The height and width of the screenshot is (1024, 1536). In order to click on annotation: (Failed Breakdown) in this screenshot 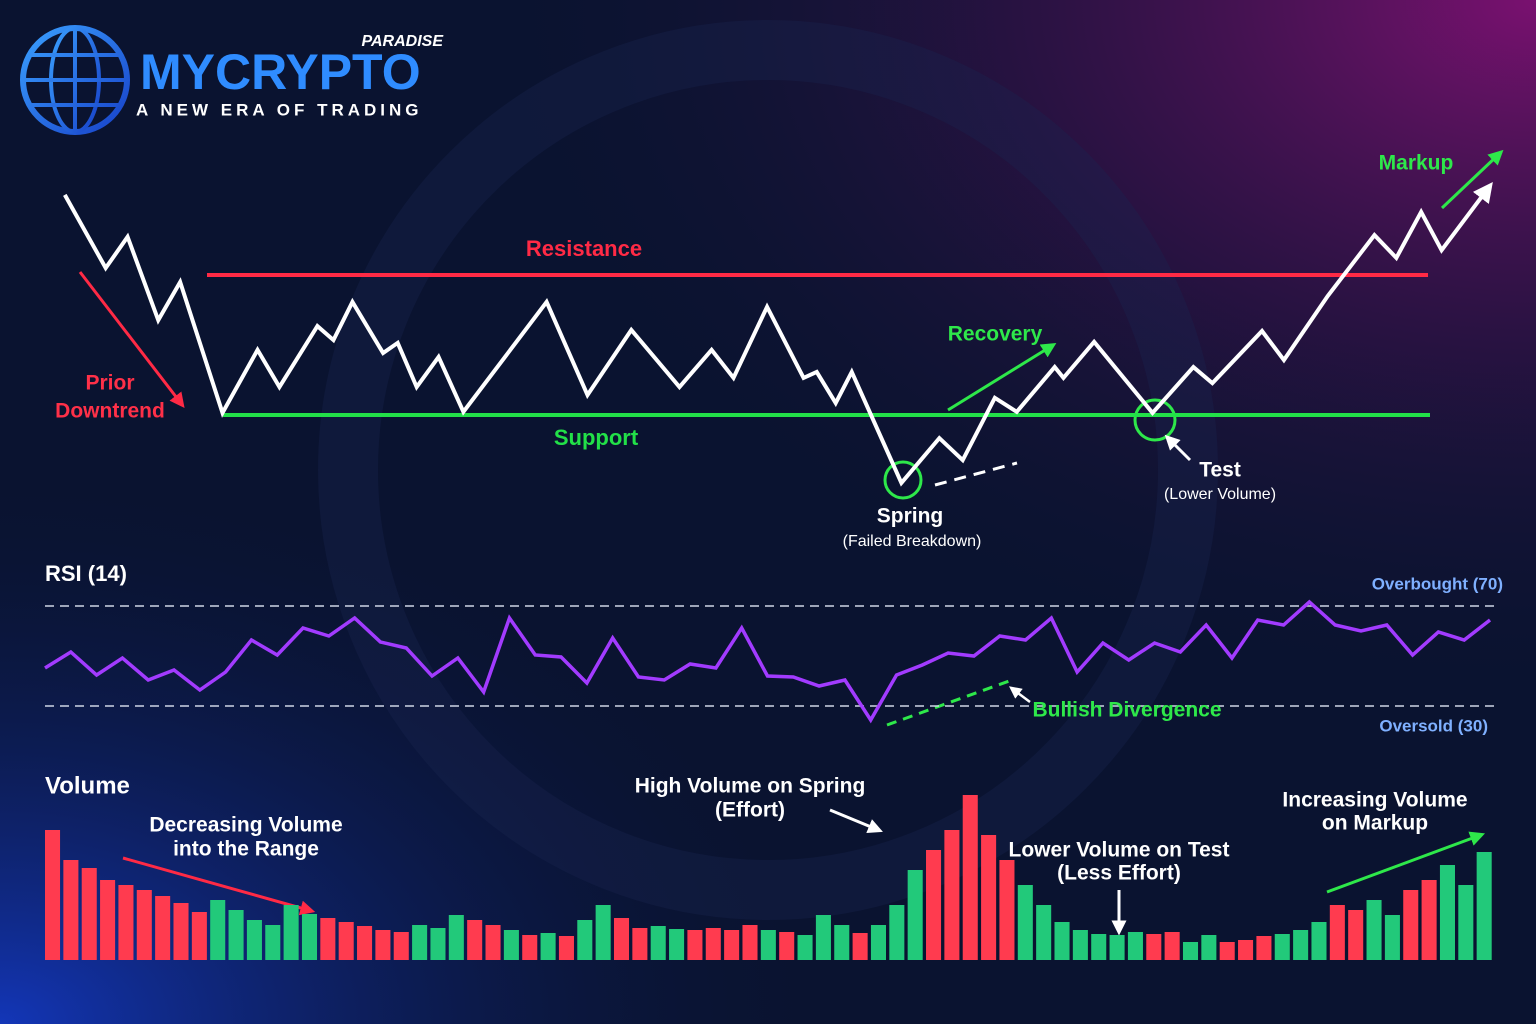, I will do `click(912, 541)`.